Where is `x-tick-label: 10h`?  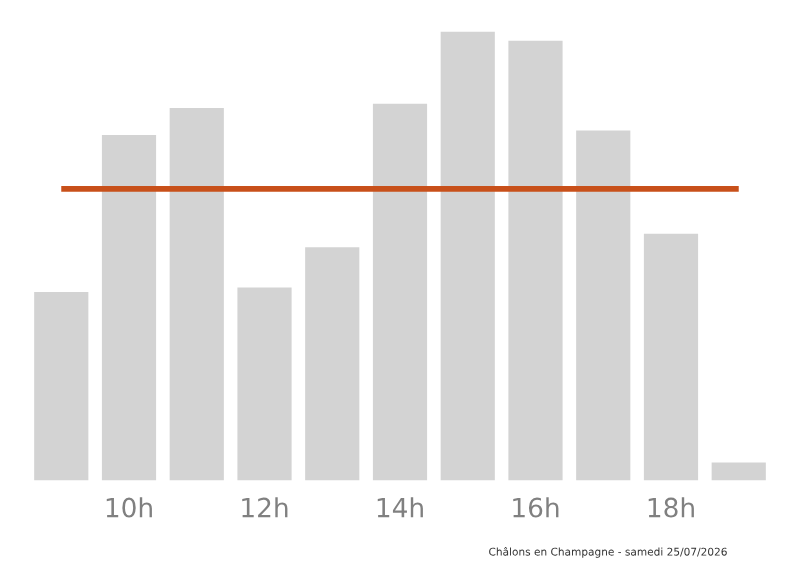 x-tick-label: 10h is located at coordinates (129, 507).